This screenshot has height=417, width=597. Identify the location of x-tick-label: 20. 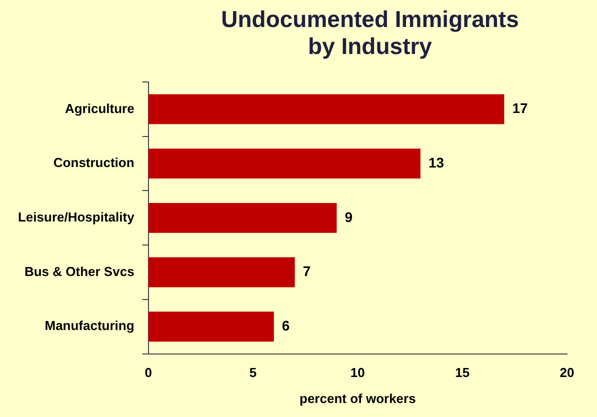
(567, 372).